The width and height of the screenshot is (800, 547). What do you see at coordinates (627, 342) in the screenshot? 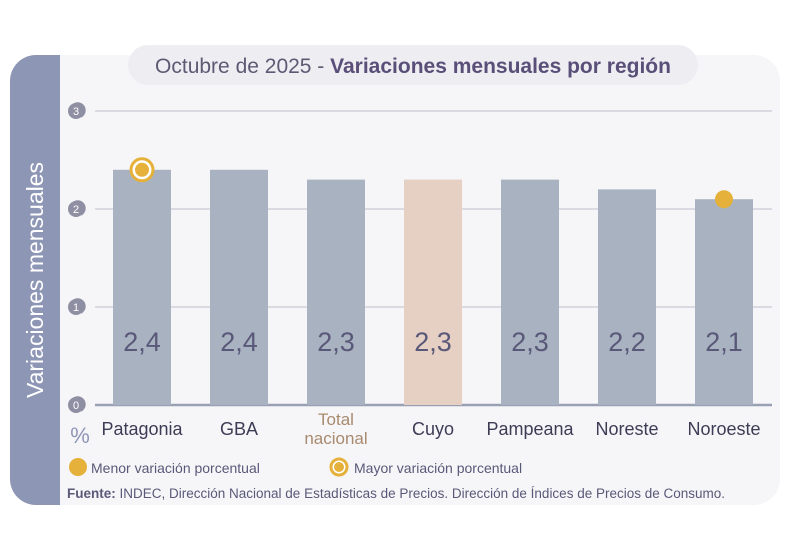
I see `data-label: 2,2` at bounding box center [627, 342].